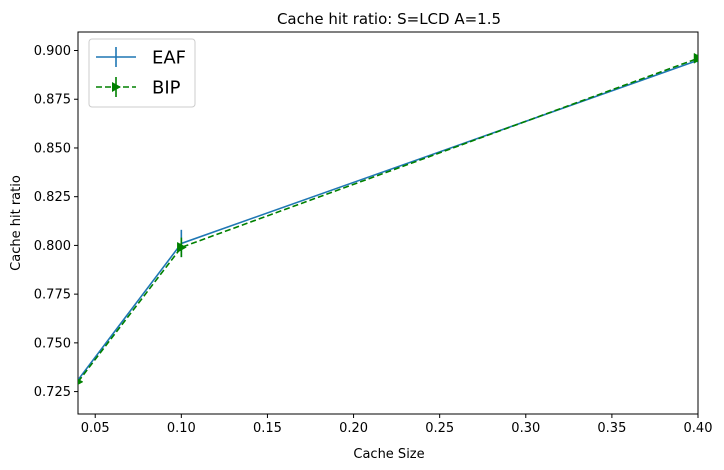  I want to click on legend-label: BIP, so click(166, 88).